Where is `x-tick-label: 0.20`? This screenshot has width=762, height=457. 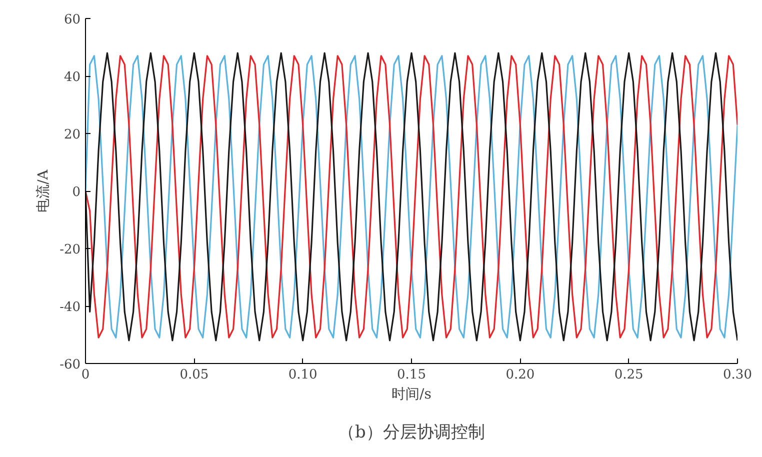
x-tick-label: 0.20 is located at coordinates (520, 375).